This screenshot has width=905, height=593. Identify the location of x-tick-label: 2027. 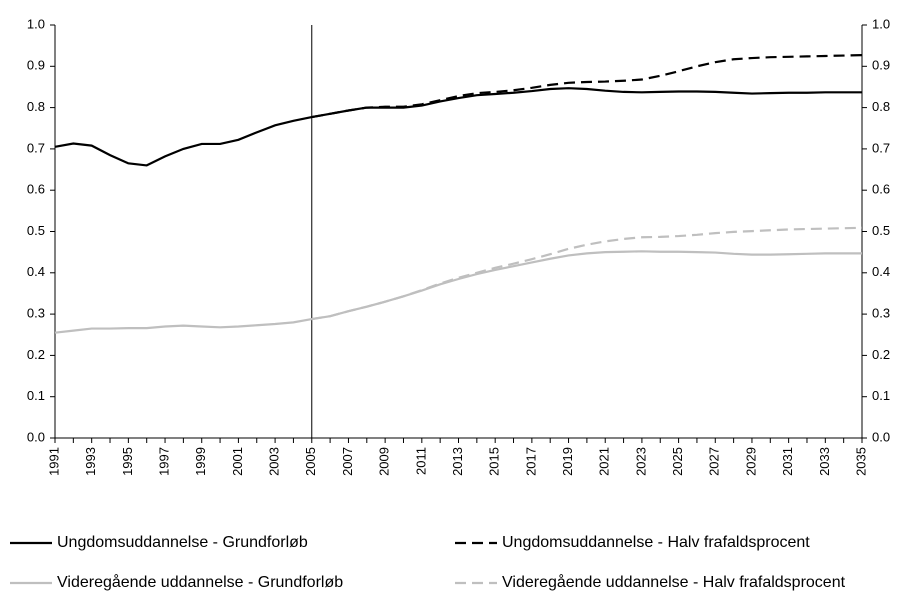
(714, 461).